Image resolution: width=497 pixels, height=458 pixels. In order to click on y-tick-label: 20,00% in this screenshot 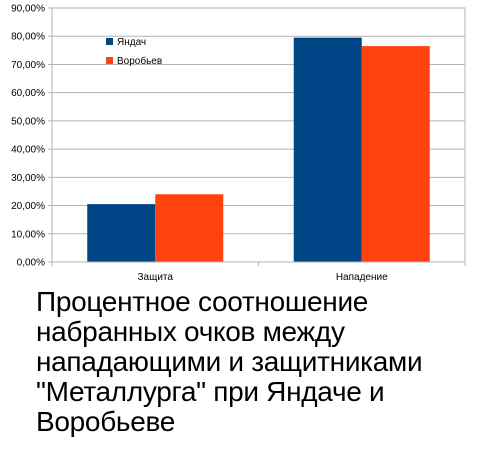, I will do `click(28, 206)`.